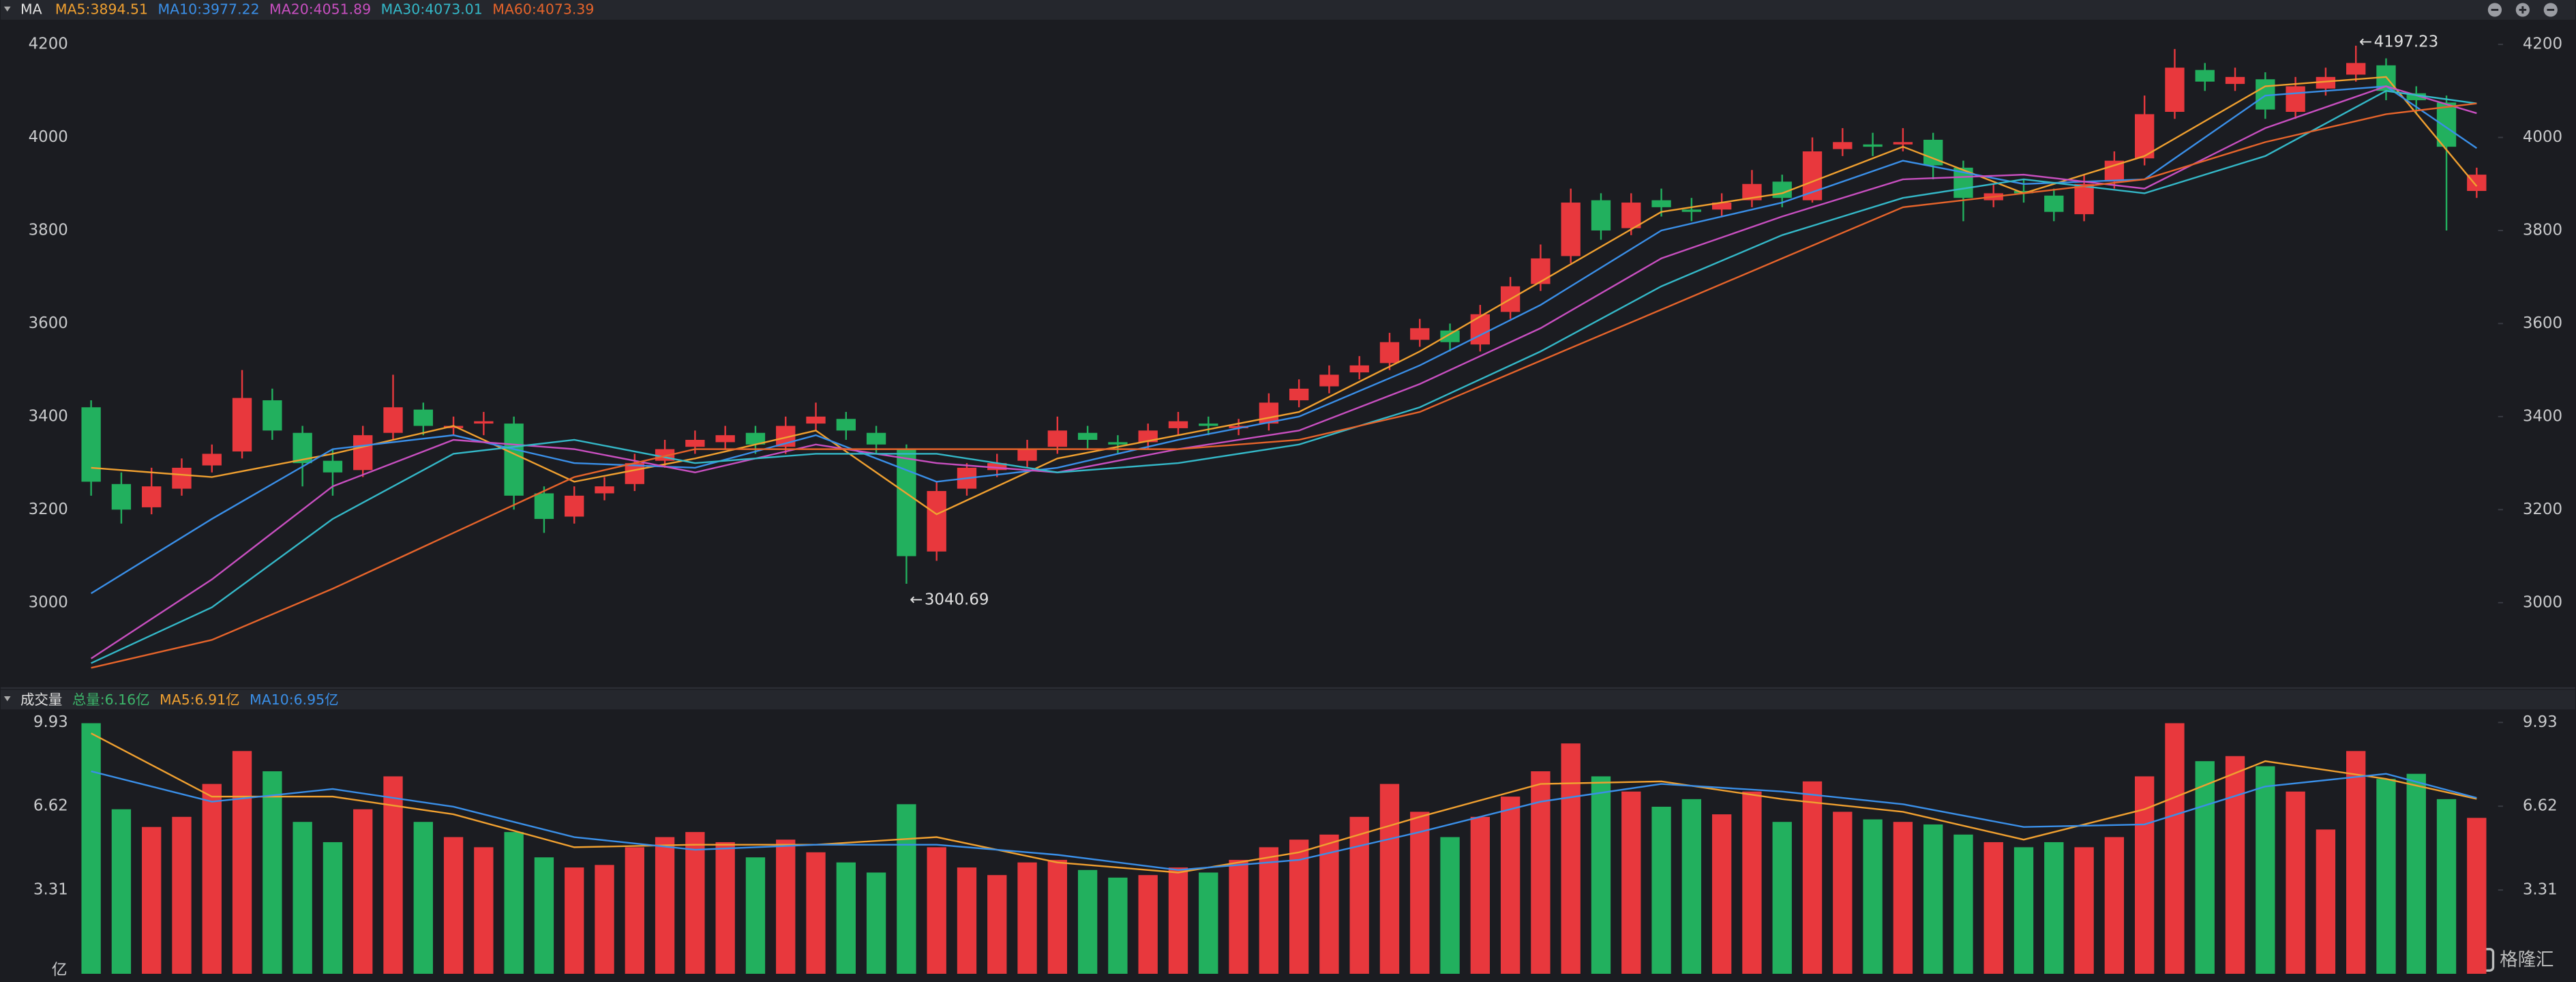 The height and width of the screenshot is (982, 2576). What do you see at coordinates (48, 323) in the screenshot?
I see `y-tick-label: 3600` at bounding box center [48, 323].